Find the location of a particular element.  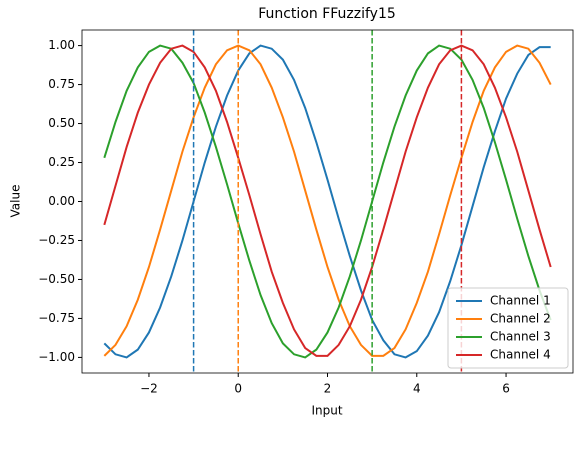

legend-label: Channel 4 is located at coordinates (520, 355).